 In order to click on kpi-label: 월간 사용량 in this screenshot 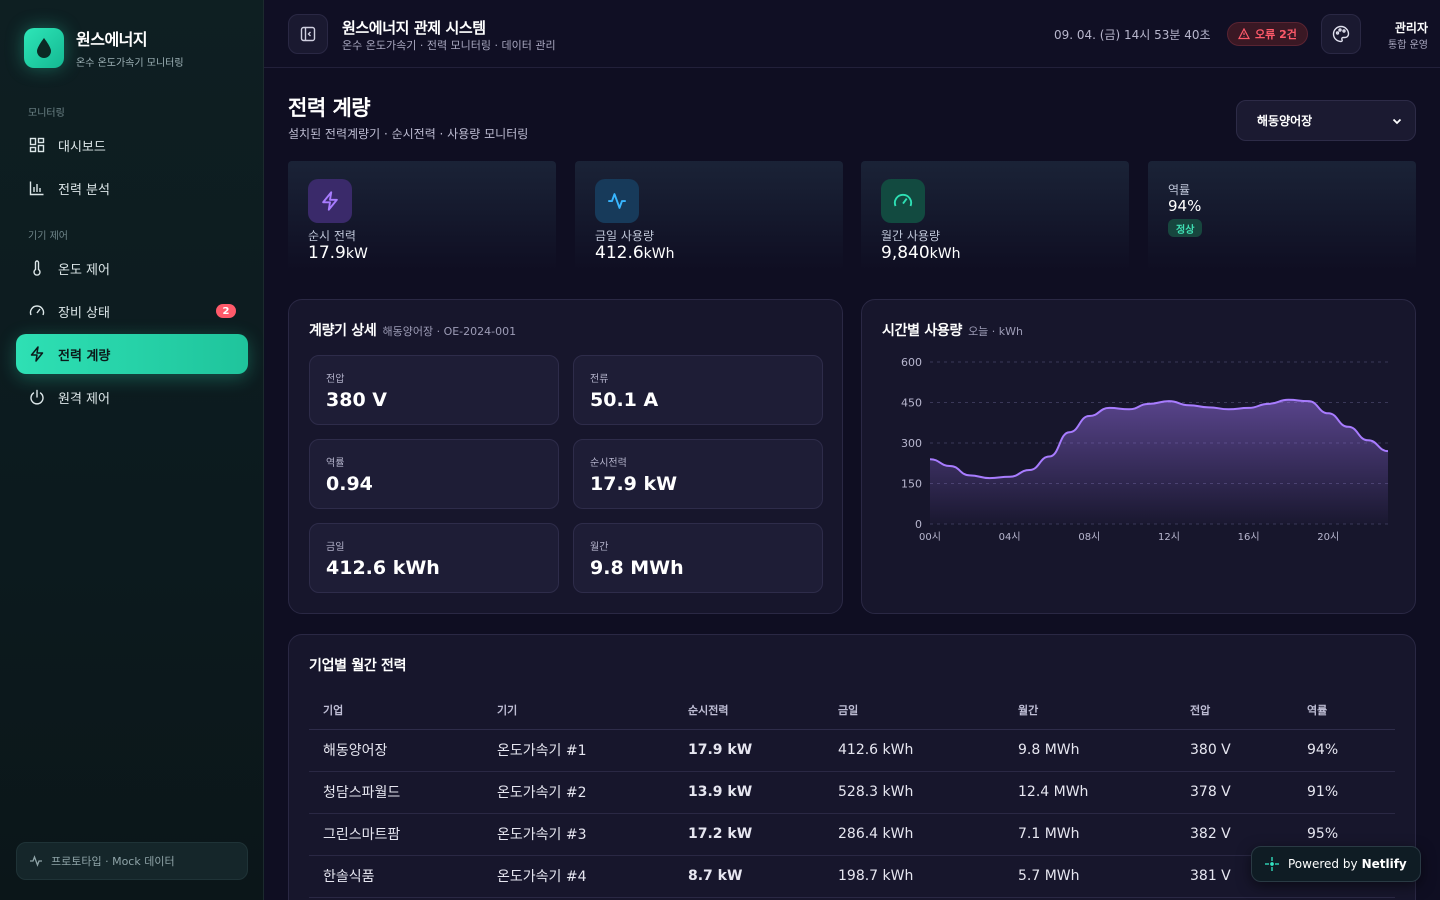, I will do `click(911, 236)`.